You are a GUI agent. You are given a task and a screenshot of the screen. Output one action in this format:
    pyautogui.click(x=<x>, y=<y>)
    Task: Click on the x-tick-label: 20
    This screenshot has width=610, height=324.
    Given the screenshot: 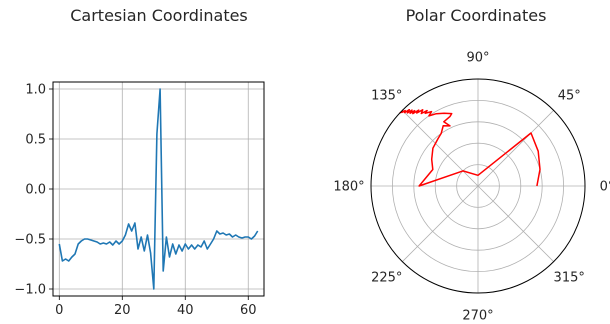 What is the action you would take?
    pyautogui.click(x=122, y=310)
    